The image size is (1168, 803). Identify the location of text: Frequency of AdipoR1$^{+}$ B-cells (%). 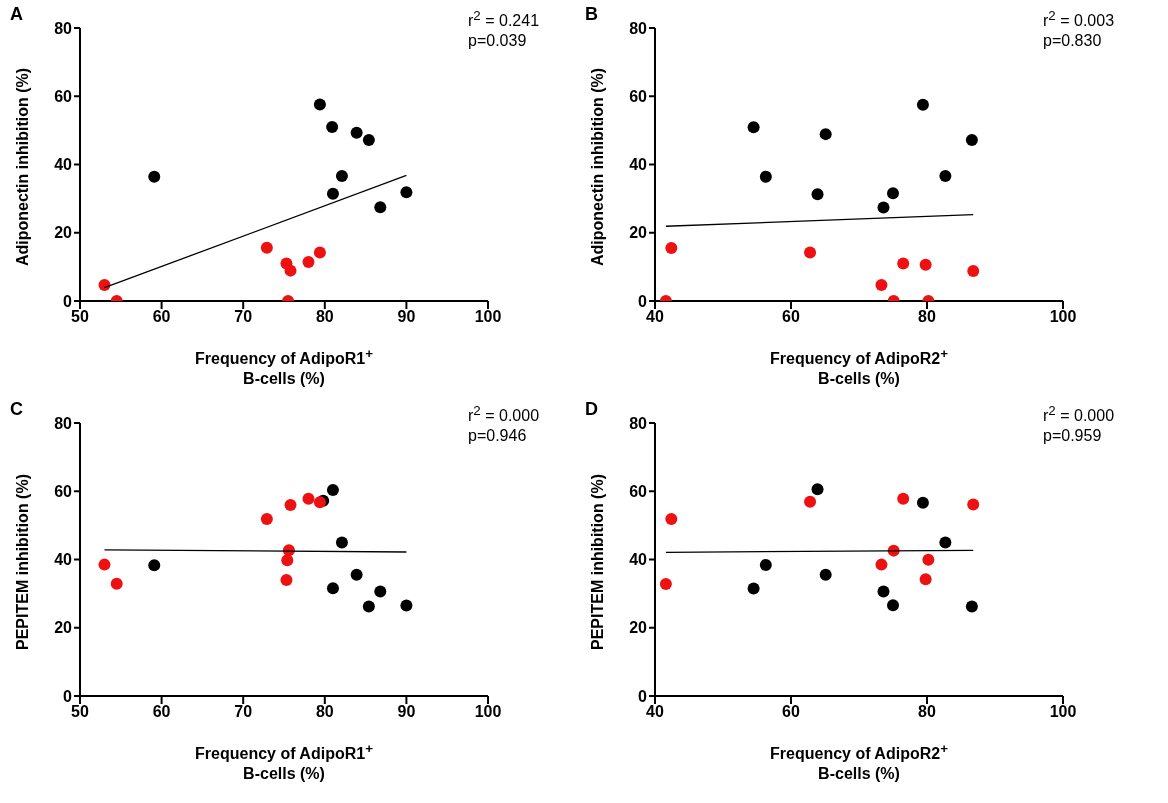
(284, 367).